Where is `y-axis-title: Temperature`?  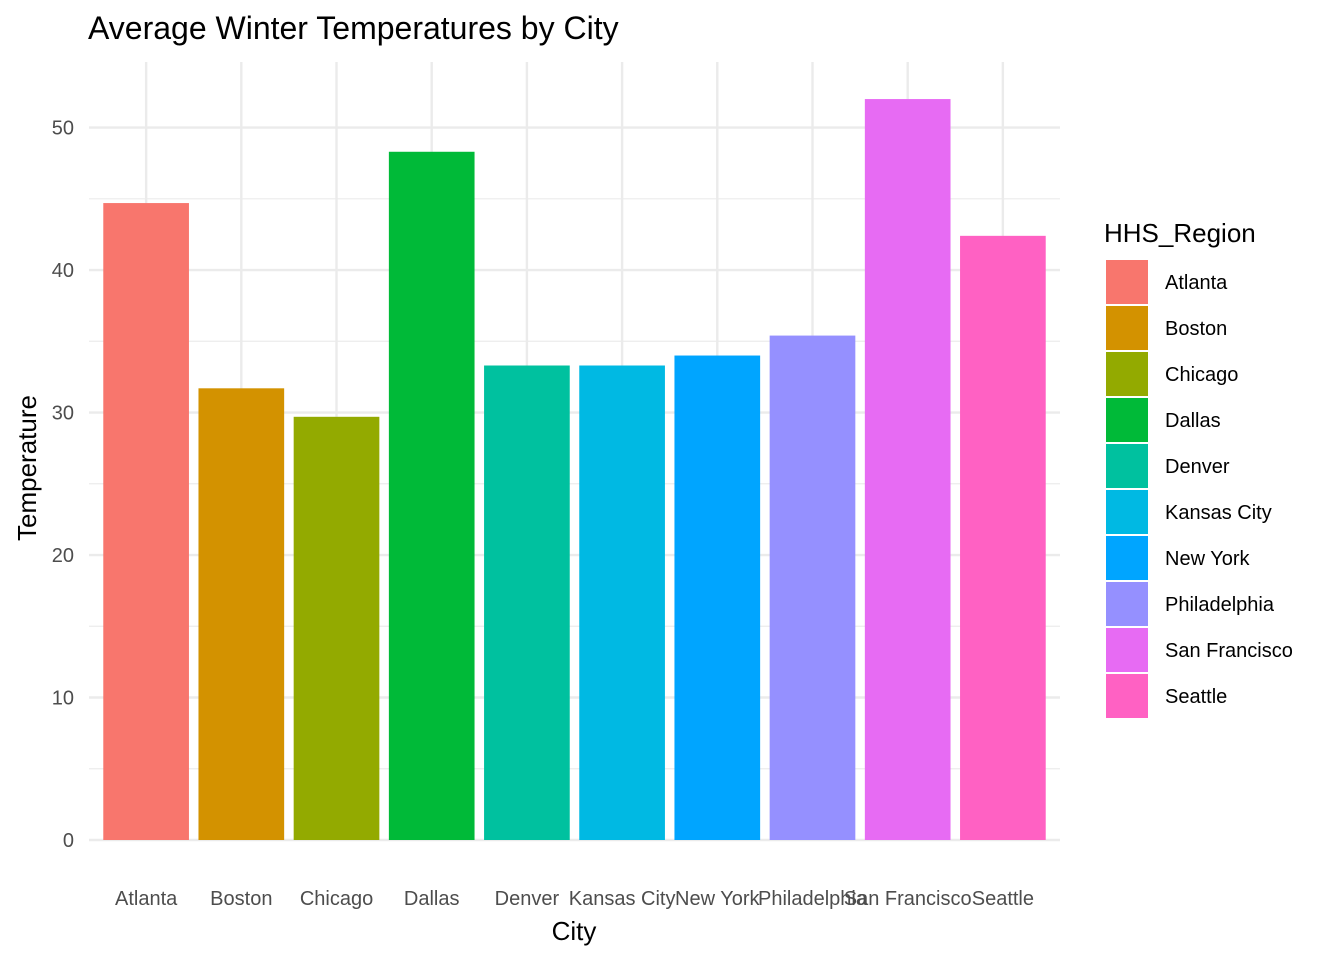 y-axis-title: Temperature is located at coordinates (27, 468).